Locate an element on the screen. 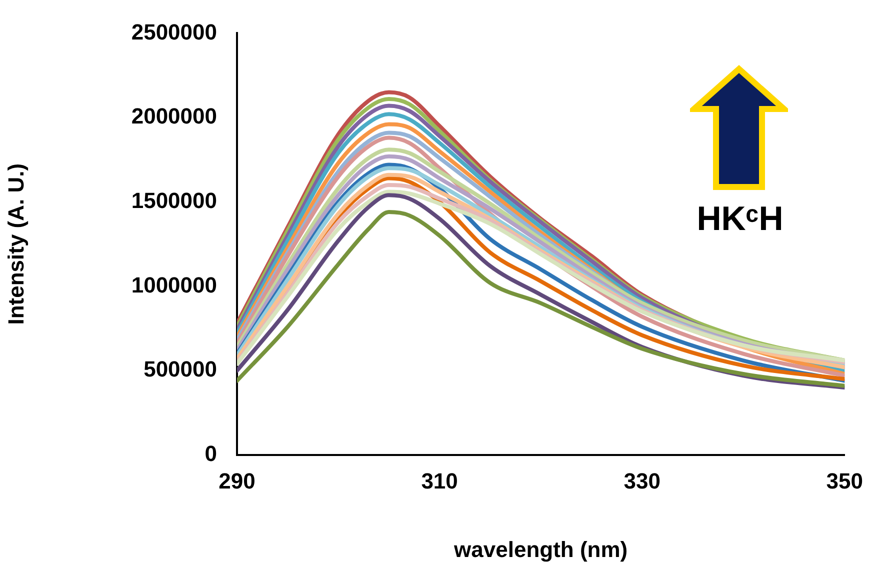 The image size is (877, 568). x-tick-label: 350 is located at coordinates (845, 481).